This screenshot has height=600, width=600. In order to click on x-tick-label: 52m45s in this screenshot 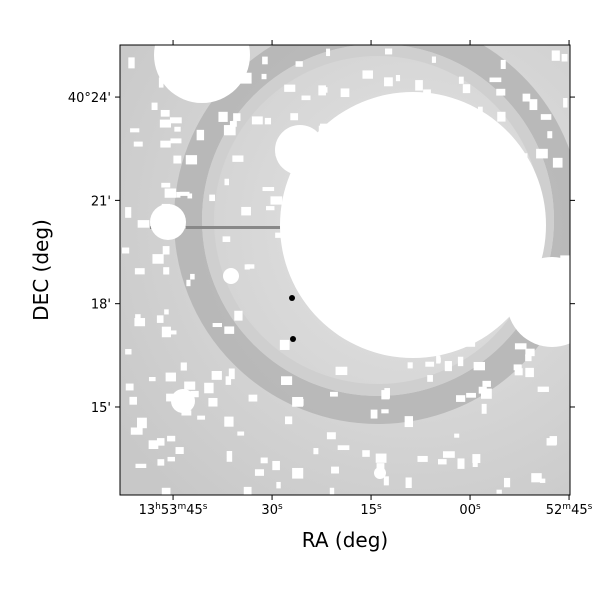, I will do `click(569, 510)`.